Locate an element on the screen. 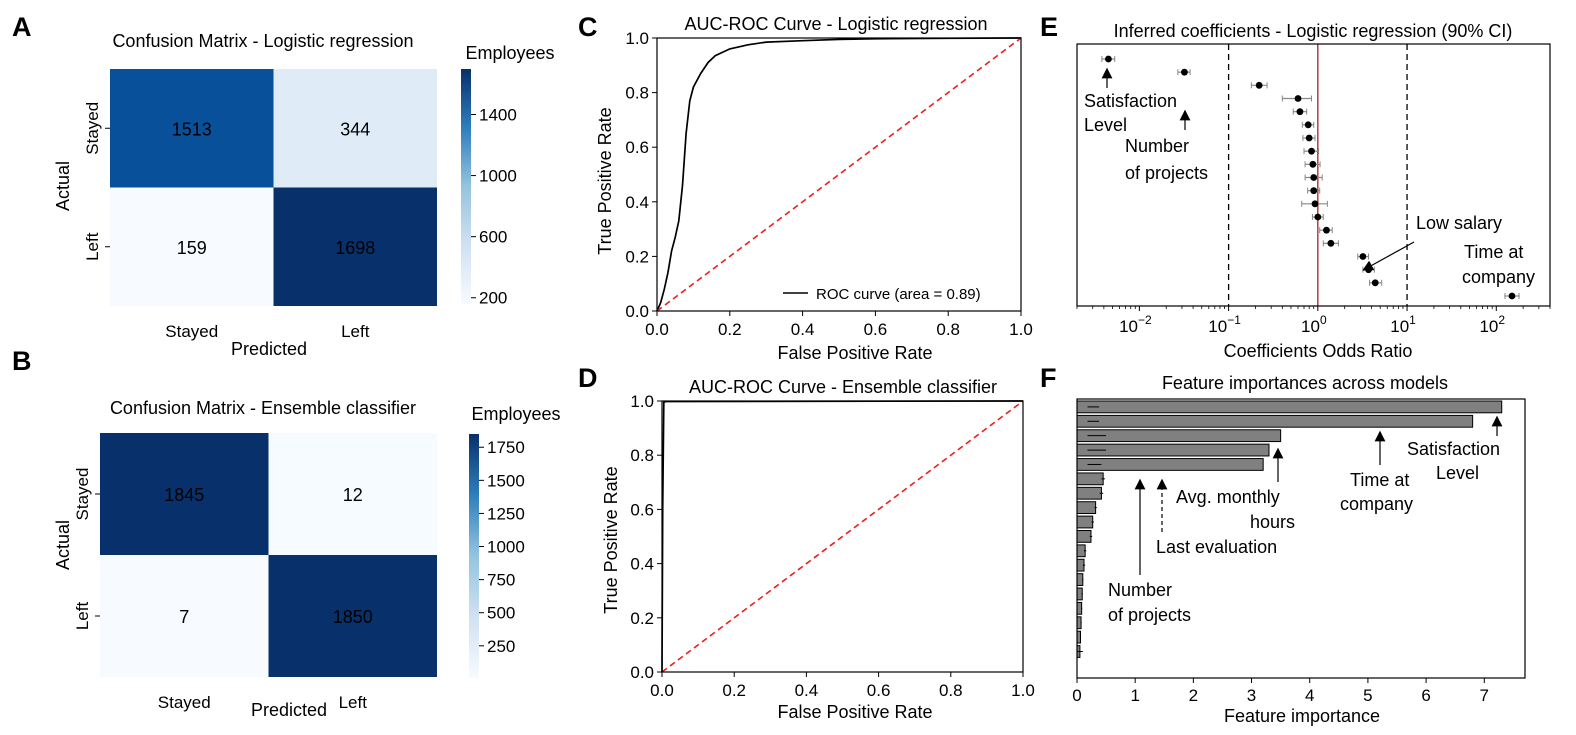 This screenshot has width=1576, height=735. y-tick-label: 0.6 is located at coordinates (637, 147).